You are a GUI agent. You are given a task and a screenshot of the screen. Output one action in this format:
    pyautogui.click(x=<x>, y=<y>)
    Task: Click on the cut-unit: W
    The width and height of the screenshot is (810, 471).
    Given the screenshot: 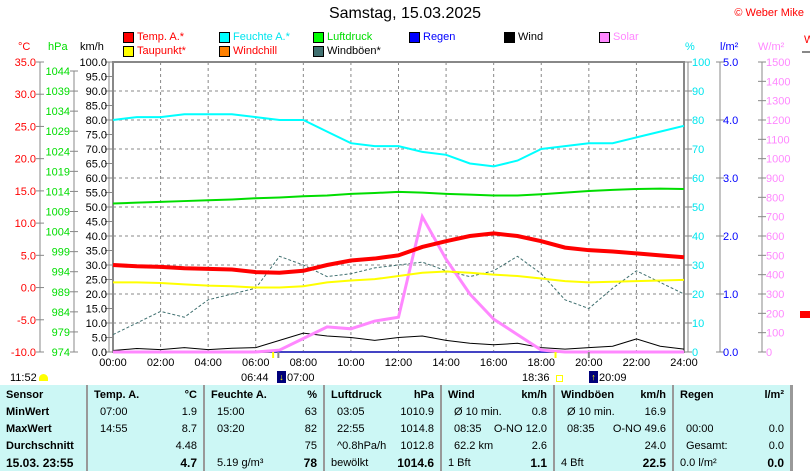 What is the action you would take?
    pyautogui.click(x=807, y=40)
    